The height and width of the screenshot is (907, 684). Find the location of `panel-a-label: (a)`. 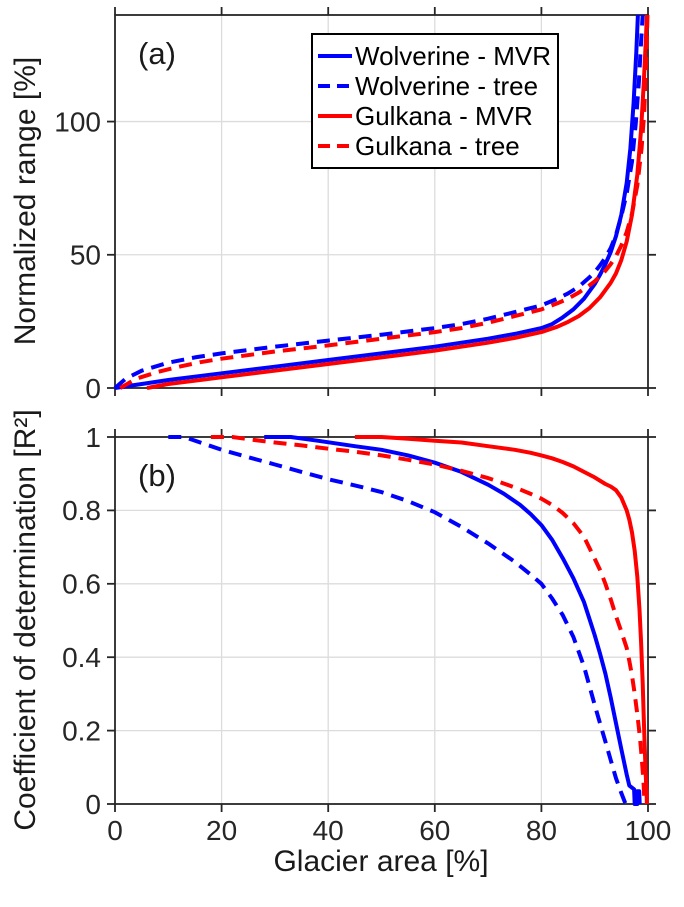

panel-a-label: (a) is located at coordinates (157, 53).